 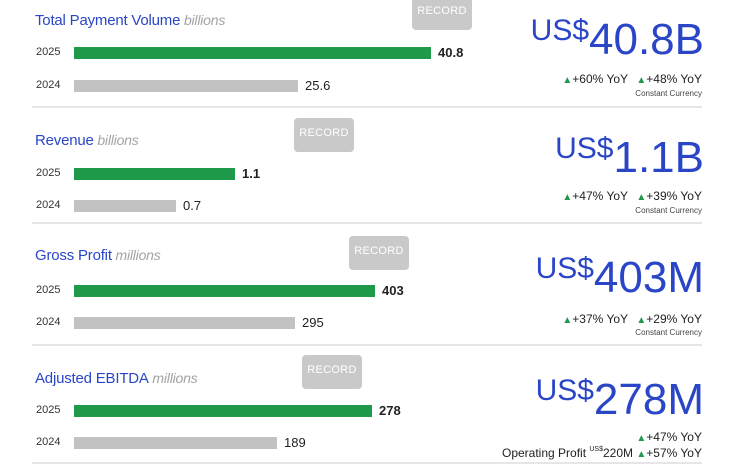 I want to click on bar-value-label: 278, so click(x=390, y=410).